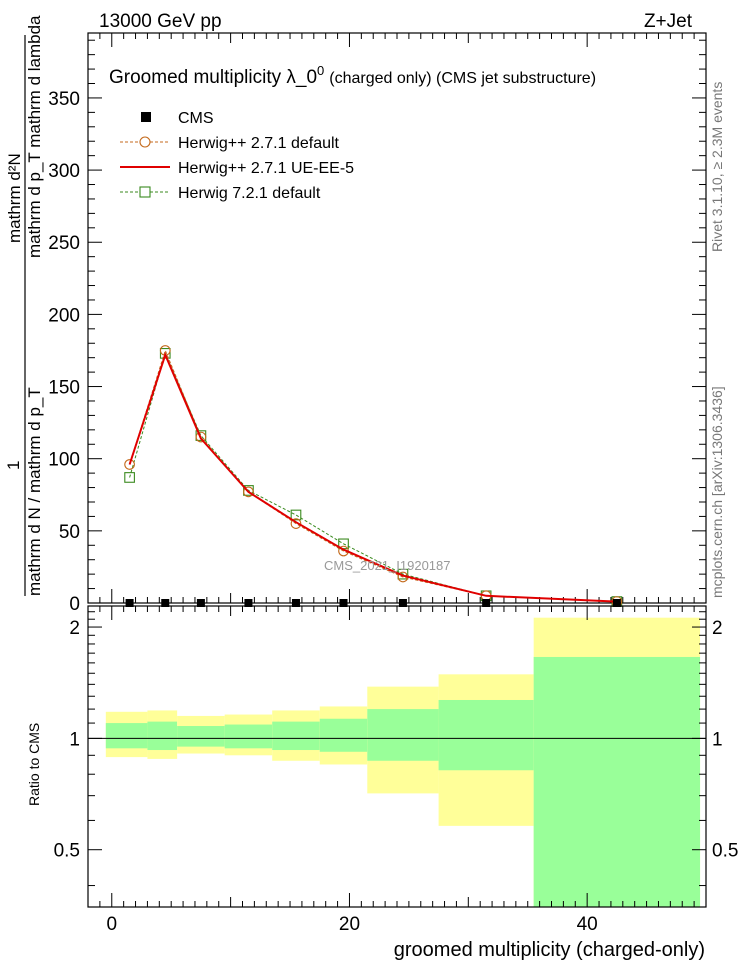 The width and height of the screenshot is (746, 972). What do you see at coordinates (74, 628) in the screenshot?
I see `ratio-y-tick-label: 2` at bounding box center [74, 628].